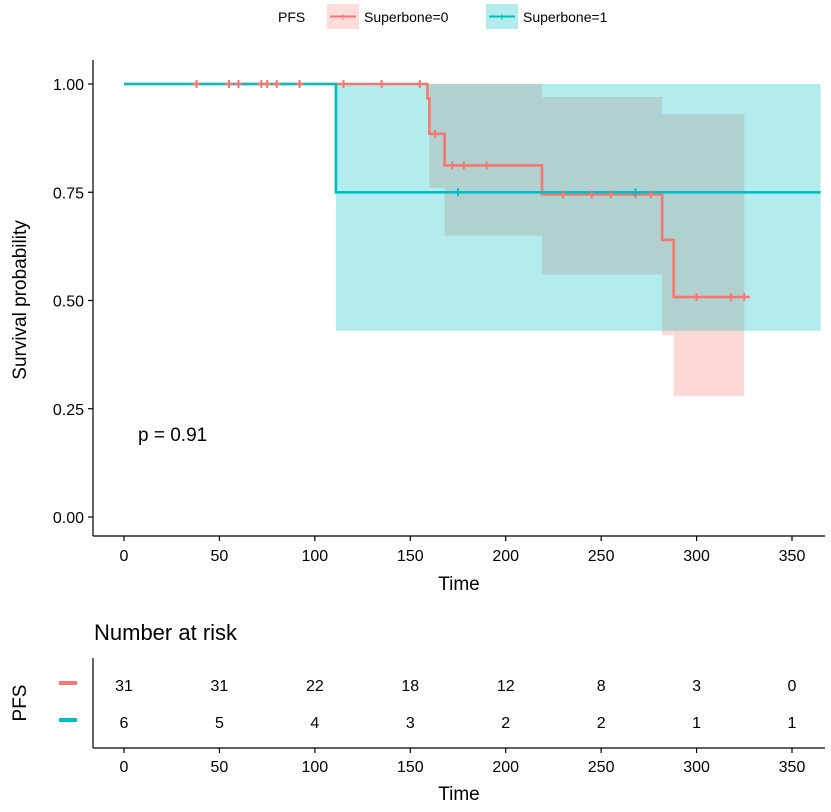  Describe the element at coordinates (601, 767) in the screenshot. I see `risk-x-tick-label: 250` at that location.